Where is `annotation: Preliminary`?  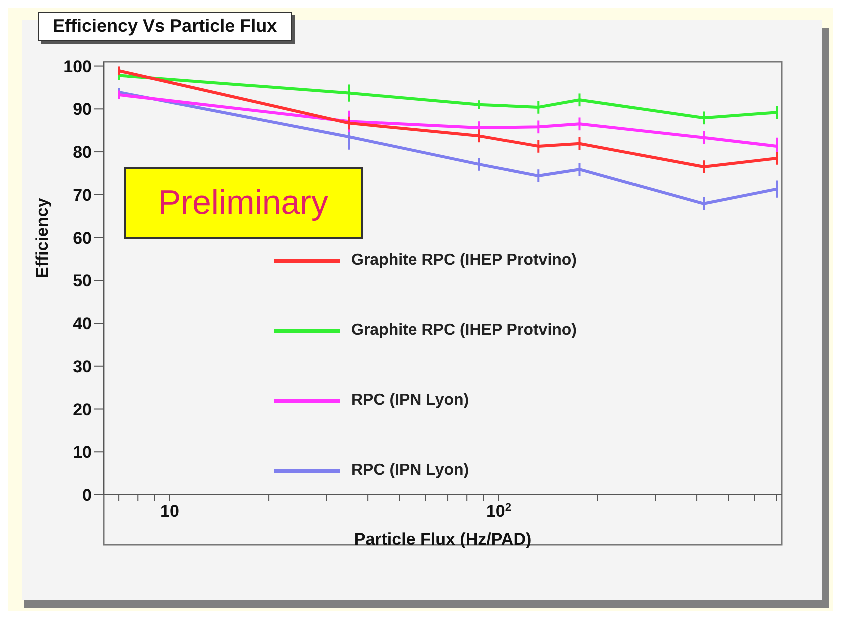
annotation: Preliminary is located at coordinates (243, 203).